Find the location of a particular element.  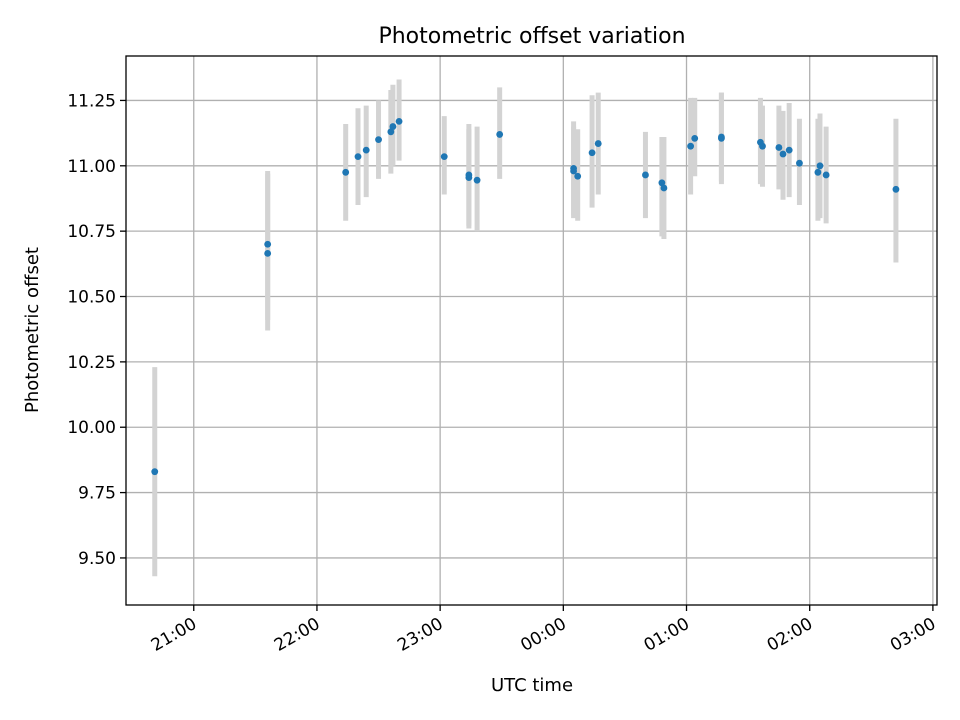

x-tick-label: 23:00 is located at coordinates (420, 635).